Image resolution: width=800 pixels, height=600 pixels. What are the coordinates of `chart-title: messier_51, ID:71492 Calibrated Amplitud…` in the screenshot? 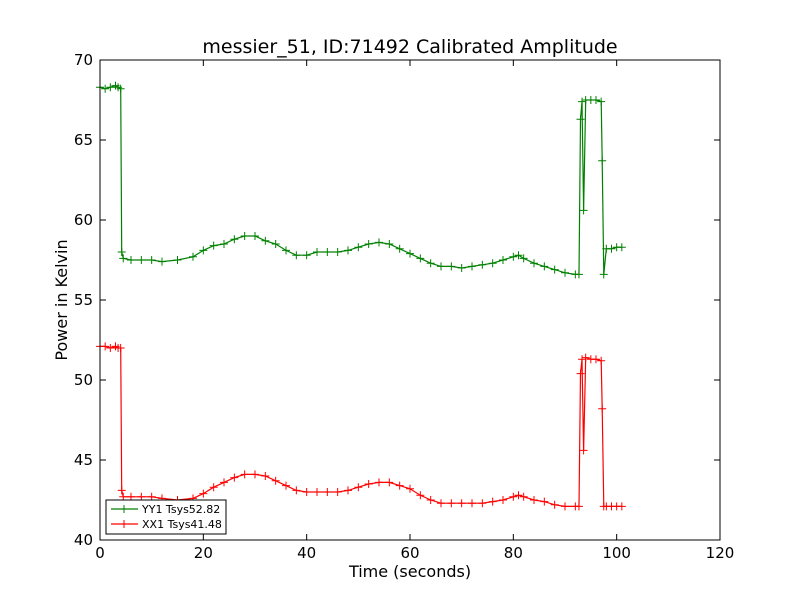 It's located at (409, 47).